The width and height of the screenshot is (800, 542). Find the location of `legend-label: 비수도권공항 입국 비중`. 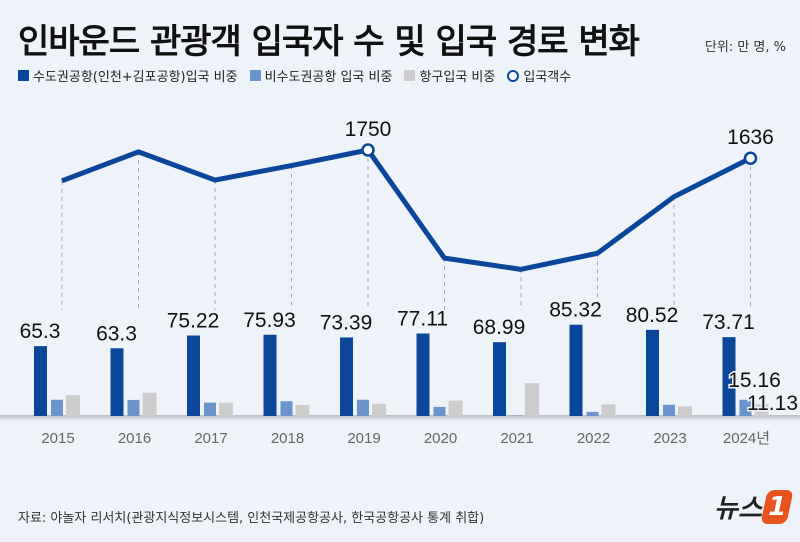

legend-label: 비수도권공항 입국 비중 is located at coordinates (328, 77).